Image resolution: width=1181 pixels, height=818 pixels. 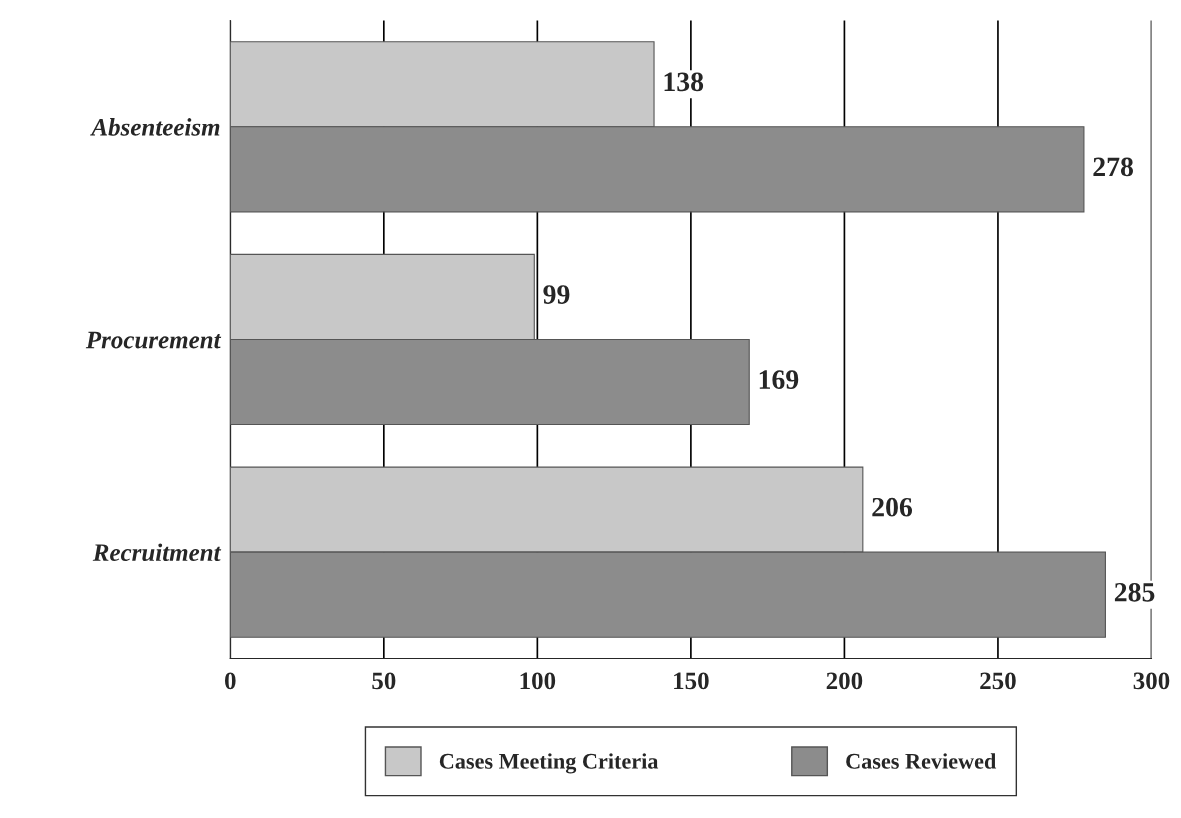 I want to click on data-label: 206, so click(x=892, y=507).